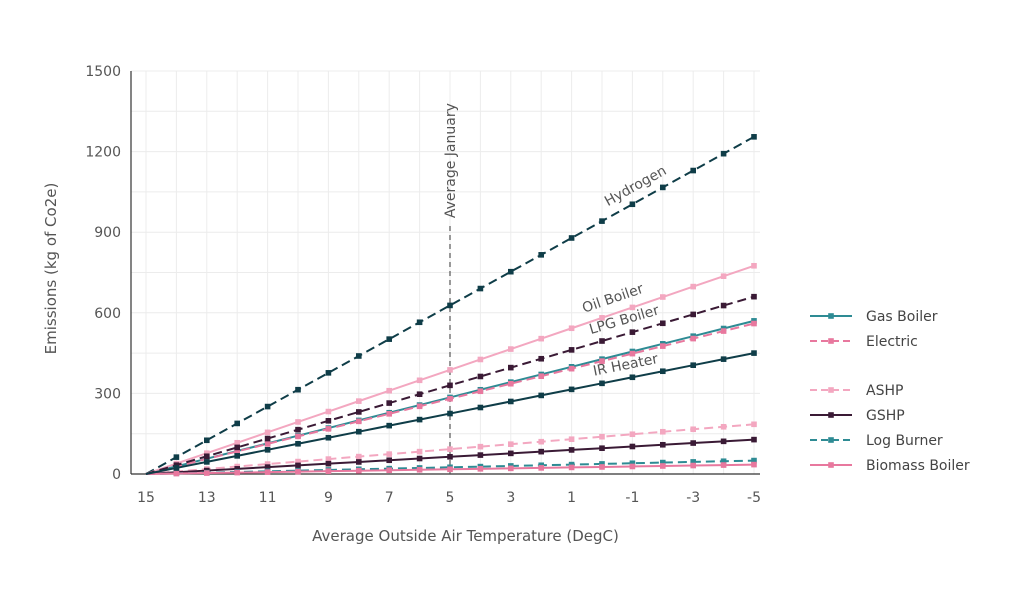 The height and width of the screenshot is (589, 1024). What do you see at coordinates (874, 317) in the screenshot?
I see `legend-item-gas-boiler: Gas Boiler` at bounding box center [874, 317].